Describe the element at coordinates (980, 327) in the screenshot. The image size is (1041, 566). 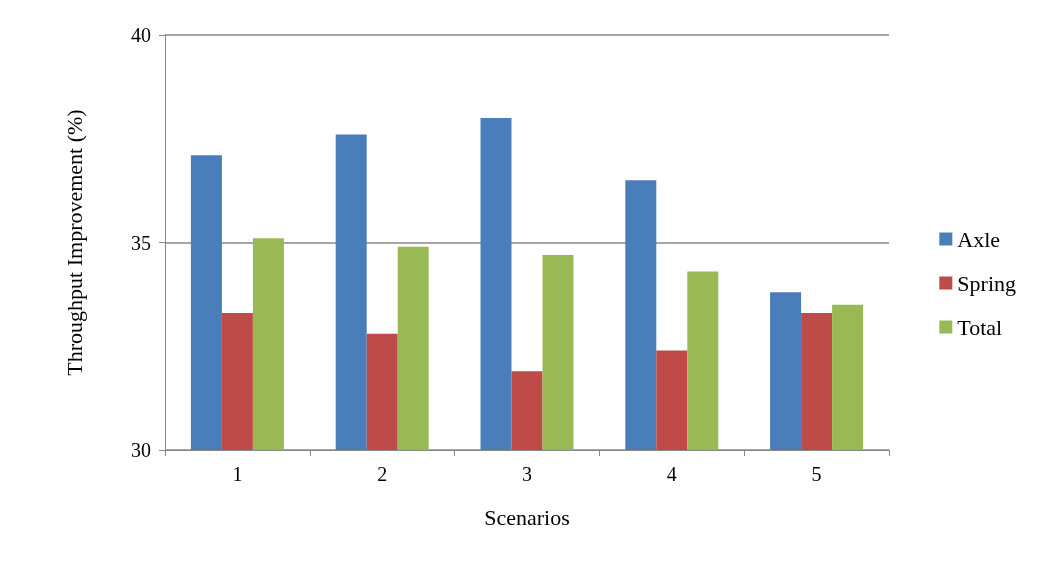
I see `legend-label: Total` at that location.